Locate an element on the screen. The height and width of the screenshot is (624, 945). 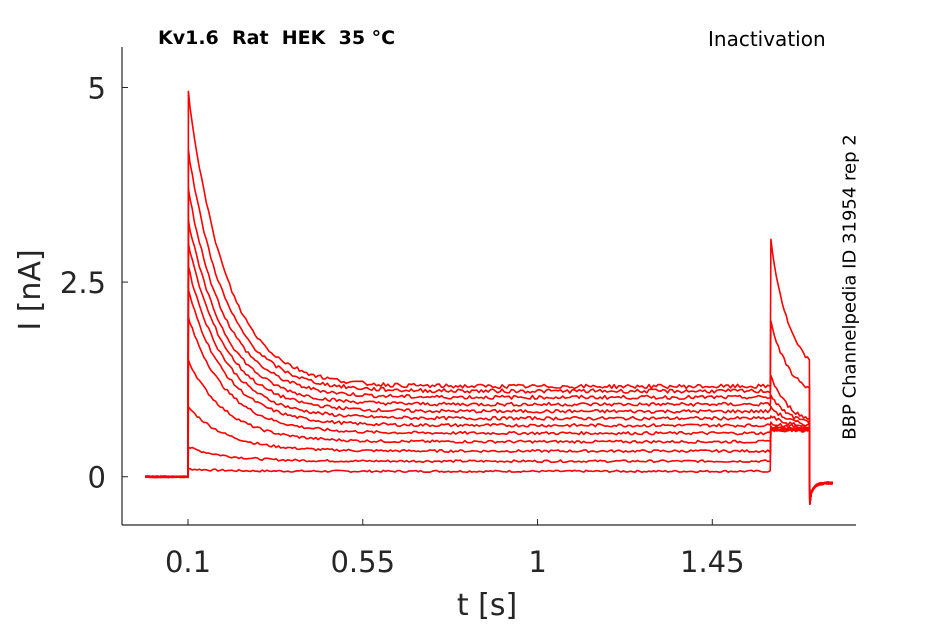
y-tick-label: 2.5 is located at coordinates (83, 283).